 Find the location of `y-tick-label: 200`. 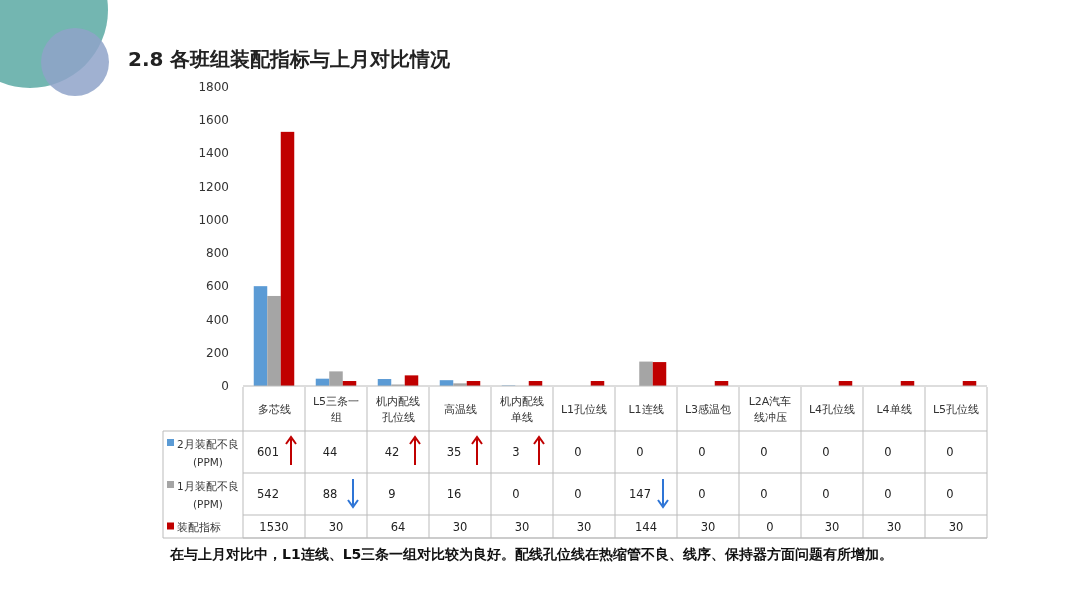

y-tick-label: 200 is located at coordinates (217, 352).